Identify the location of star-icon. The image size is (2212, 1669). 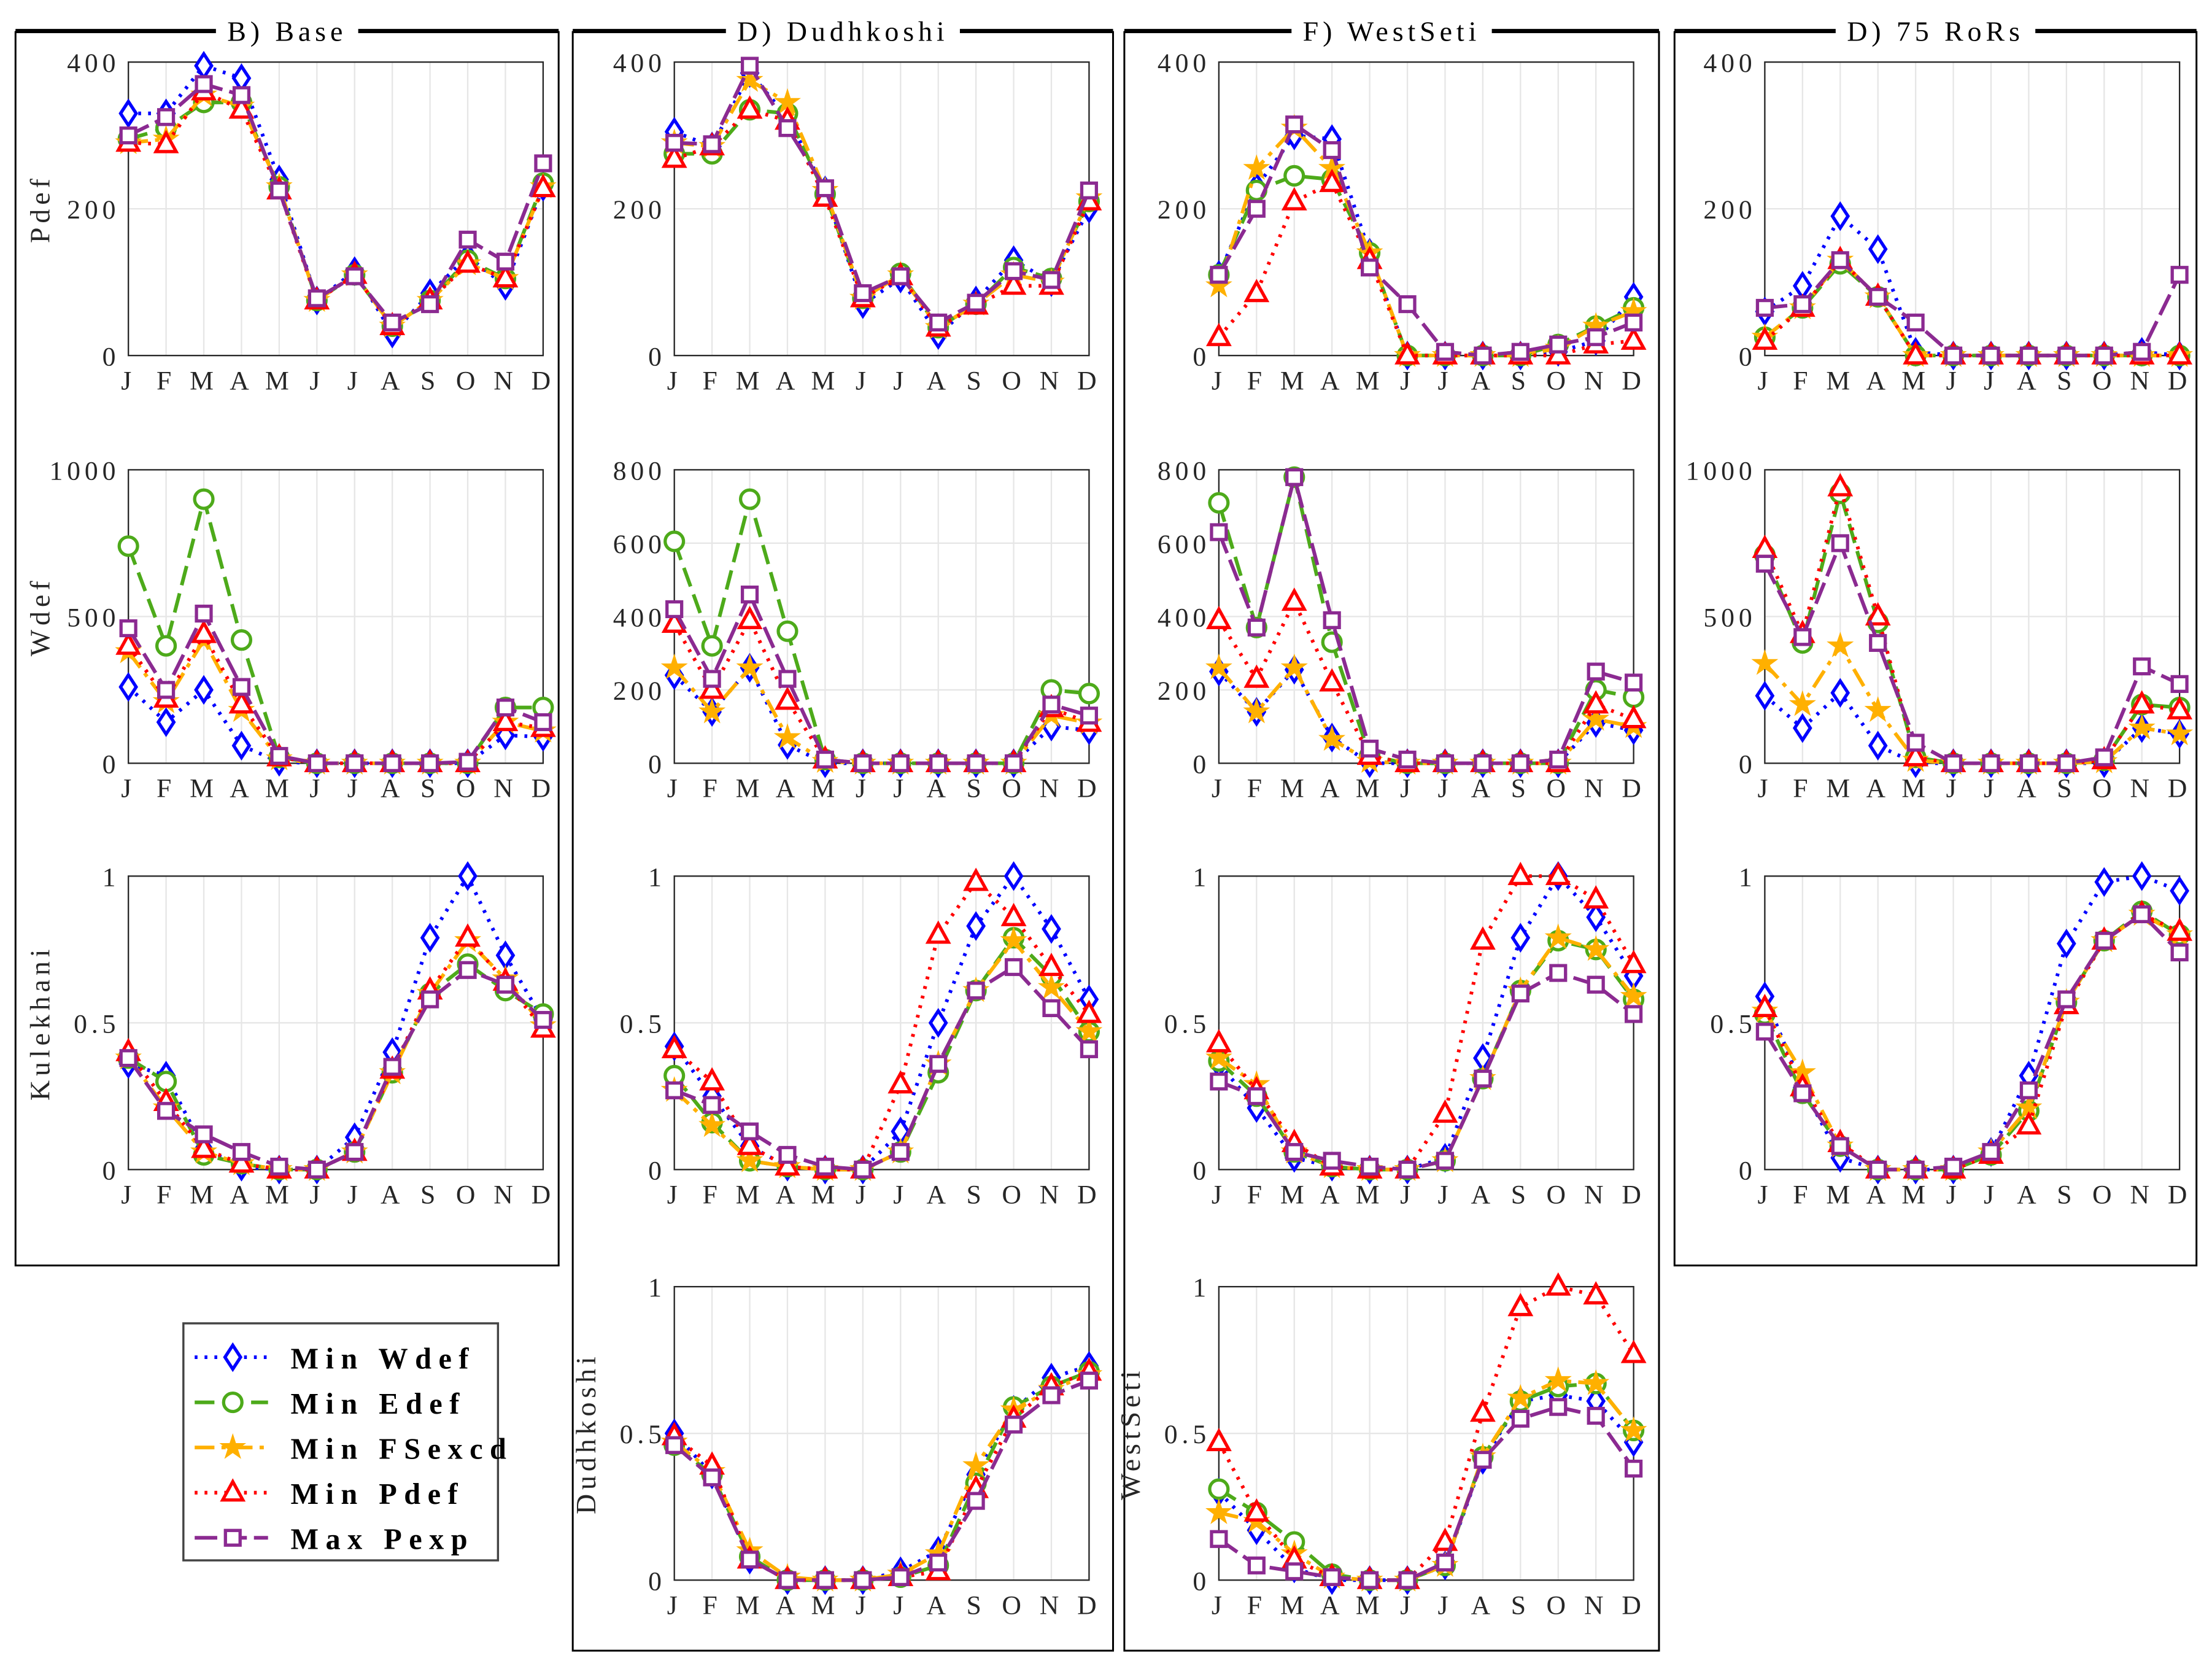
(233, 1446).